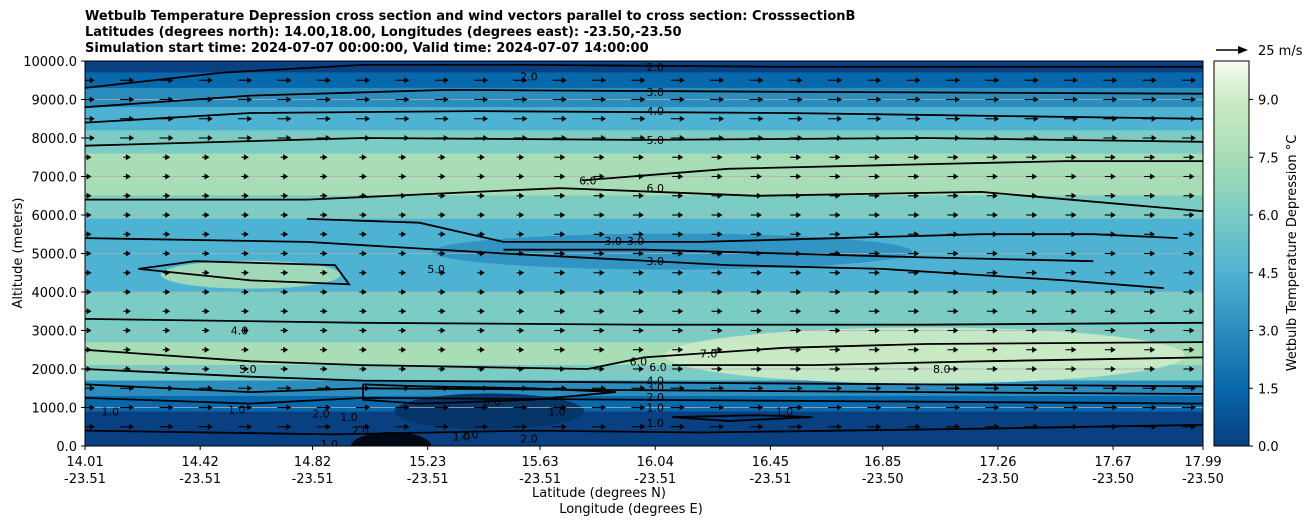 Image resolution: width=1312 pixels, height=526 pixels. I want to click on x-tick-label-lat: 17.26, so click(997, 462).